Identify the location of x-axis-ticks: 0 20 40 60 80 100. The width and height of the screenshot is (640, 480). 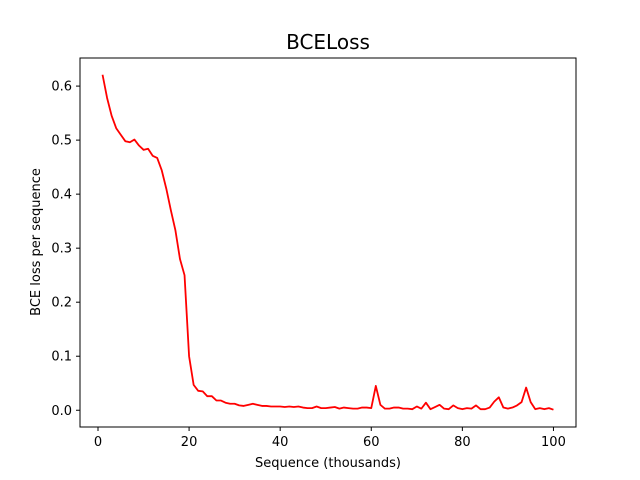
(330, 438).